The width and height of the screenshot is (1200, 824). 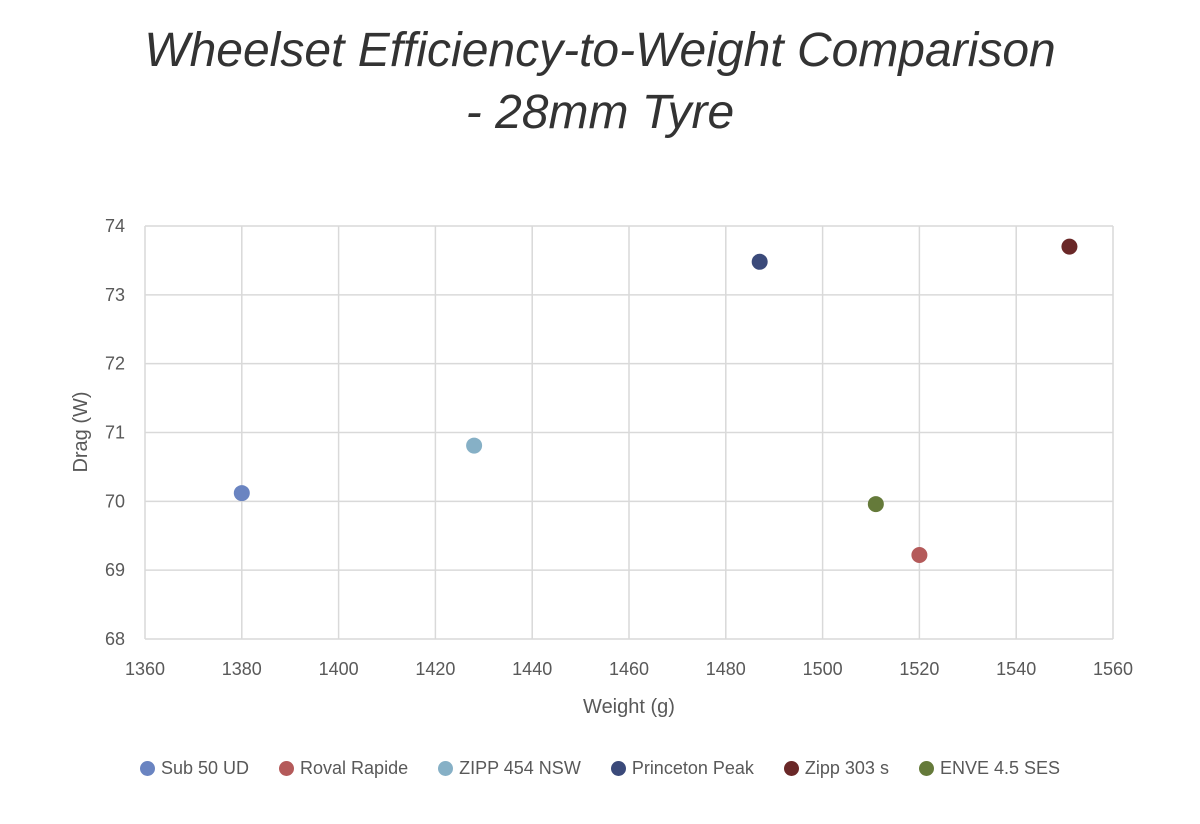 I want to click on x-tick-label: 1540, so click(x=1016, y=669).